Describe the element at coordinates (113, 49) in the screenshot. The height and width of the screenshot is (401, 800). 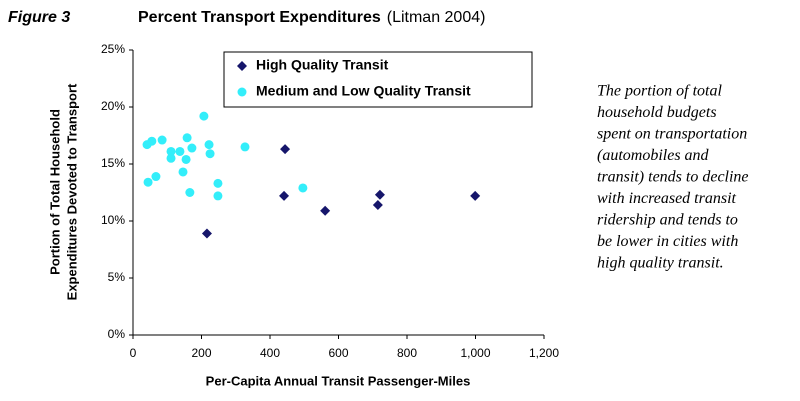
I see `y-tick-label: 25%` at that location.